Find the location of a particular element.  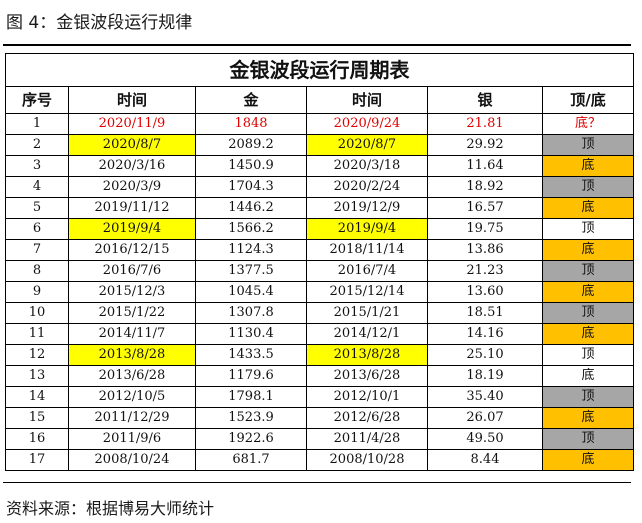

row-index: 16 is located at coordinates (37, 439).